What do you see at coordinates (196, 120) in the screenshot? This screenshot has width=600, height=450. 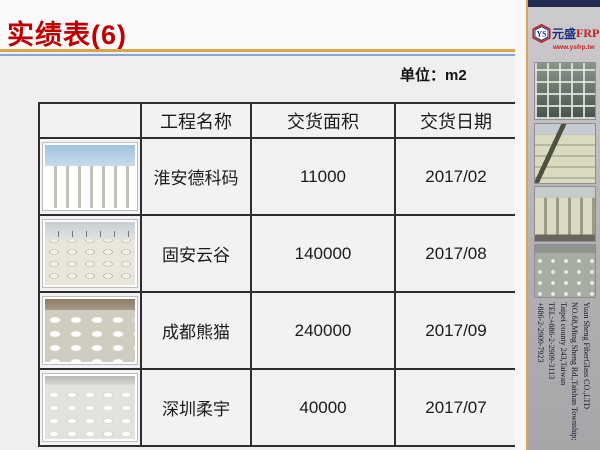 I see `header-project-name: 工程名称` at bounding box center [196, 120].